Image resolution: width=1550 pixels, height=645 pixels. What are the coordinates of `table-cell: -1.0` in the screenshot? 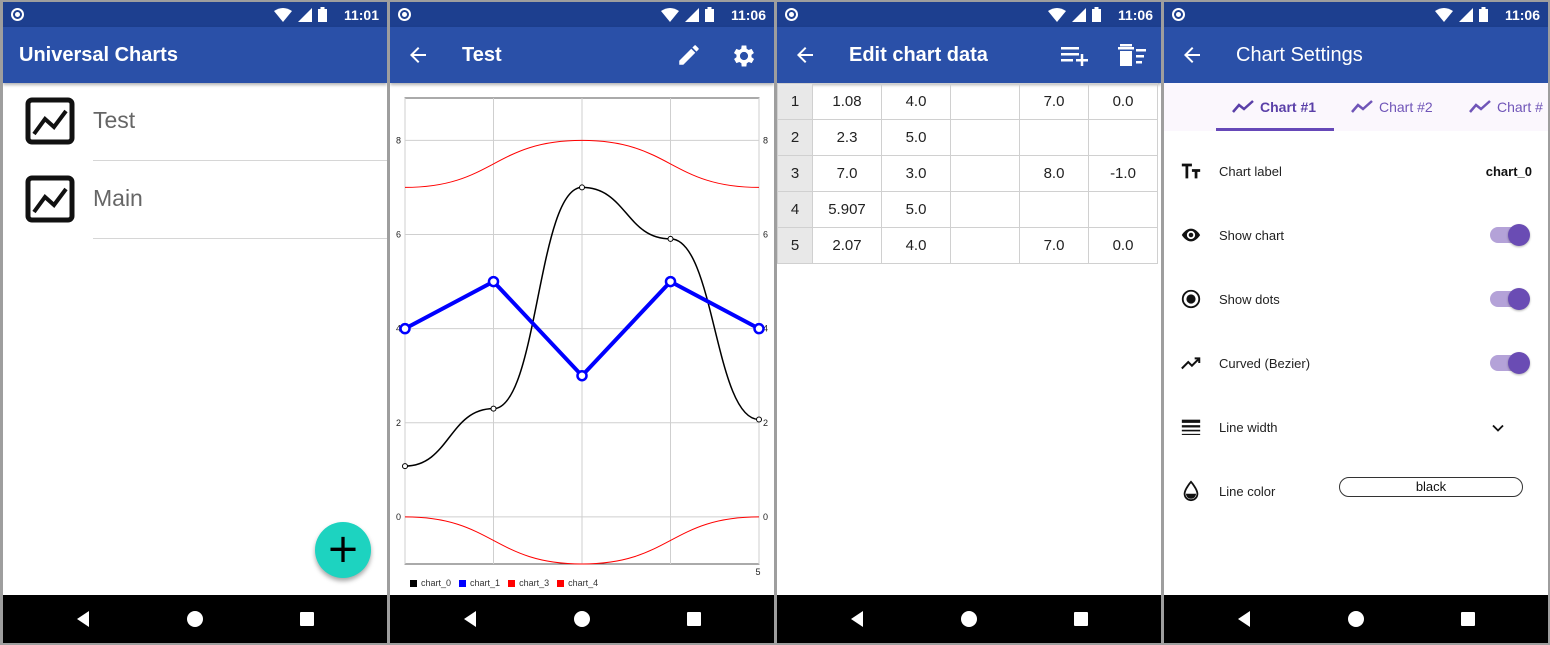 It's located at (1123, 173).